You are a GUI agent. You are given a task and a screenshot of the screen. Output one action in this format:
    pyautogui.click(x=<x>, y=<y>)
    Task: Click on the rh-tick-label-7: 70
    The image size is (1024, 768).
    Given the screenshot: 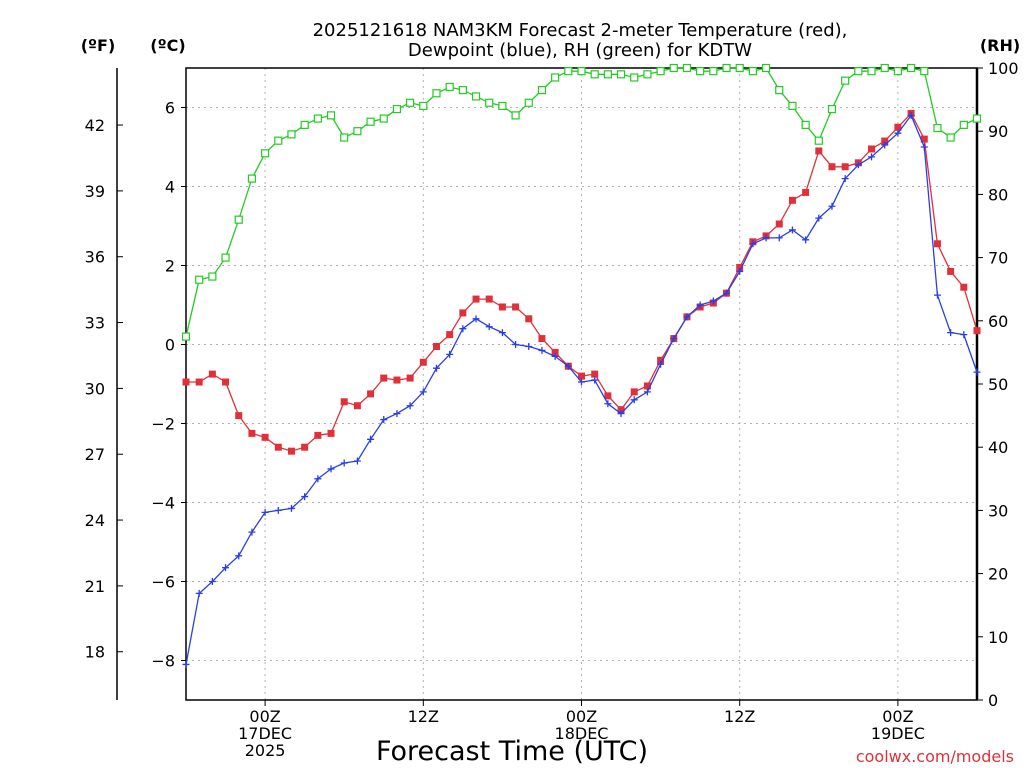 What is the action you would take?
    pyautogui.click(x=998, y=258)
    